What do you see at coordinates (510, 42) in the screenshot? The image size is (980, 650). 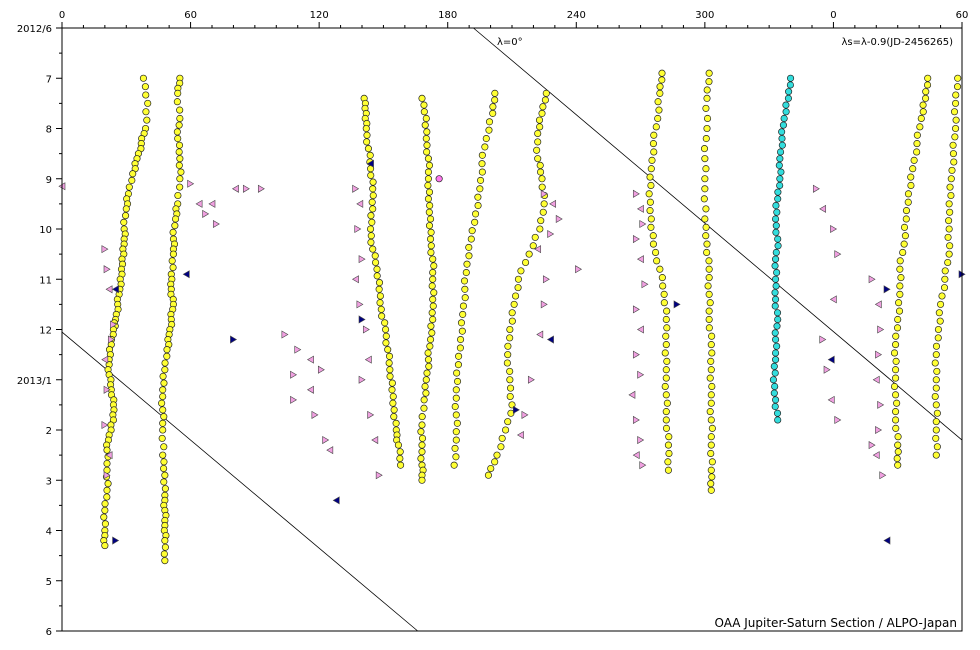 I see `lambda-zero-annotation: λ=0°` at bounding box center [510, 42].